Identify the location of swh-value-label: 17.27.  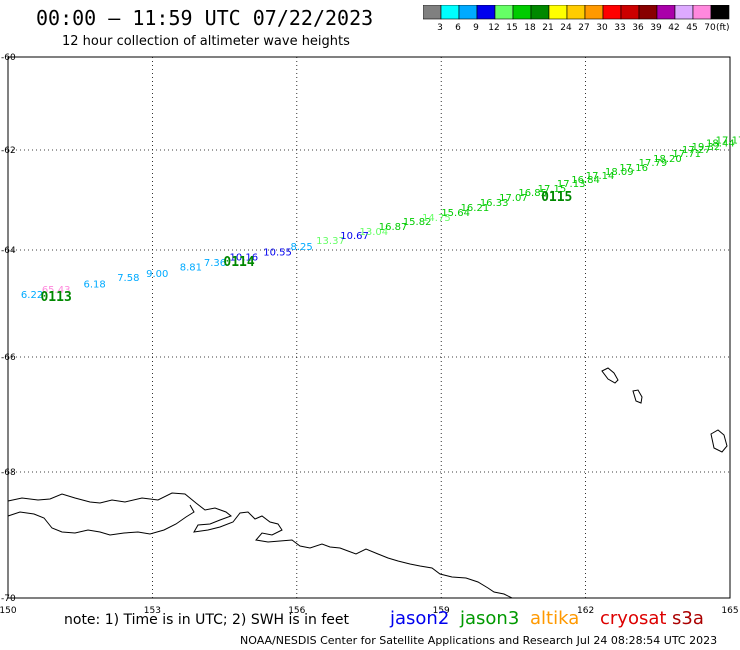
(696, 150).